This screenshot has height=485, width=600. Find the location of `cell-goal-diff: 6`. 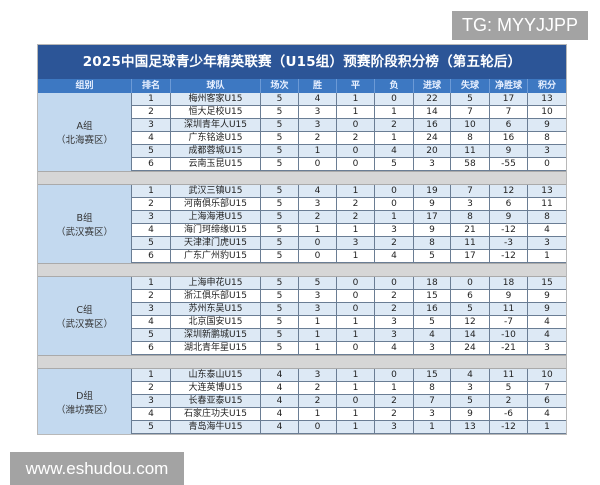

cell-goal-diff: 6 is located at coordinates (509, 125).